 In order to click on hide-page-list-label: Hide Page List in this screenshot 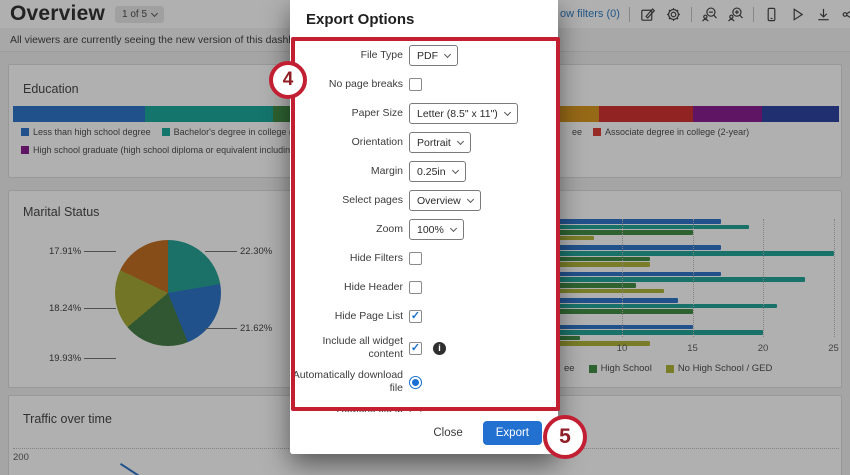, I will do `click(368, 315)`.